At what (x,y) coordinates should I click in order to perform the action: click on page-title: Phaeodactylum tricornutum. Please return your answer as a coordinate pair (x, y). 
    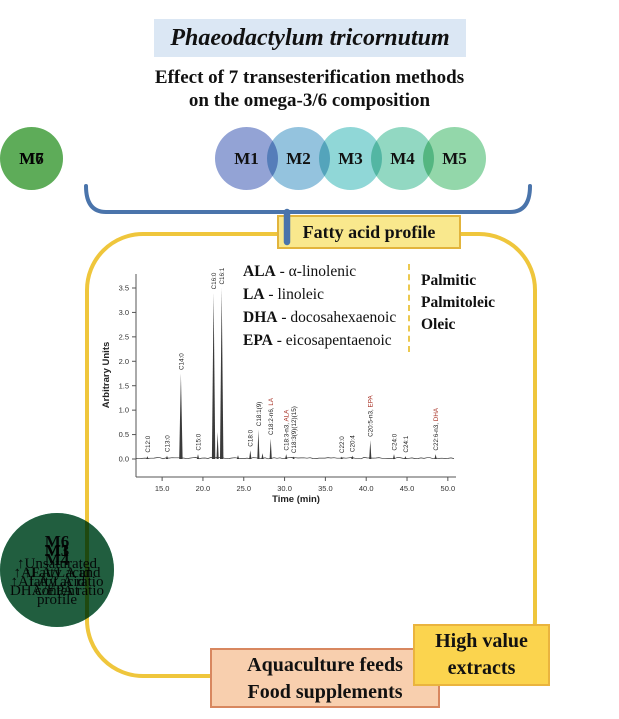
    Looking at the image, I should click on (310, 38).